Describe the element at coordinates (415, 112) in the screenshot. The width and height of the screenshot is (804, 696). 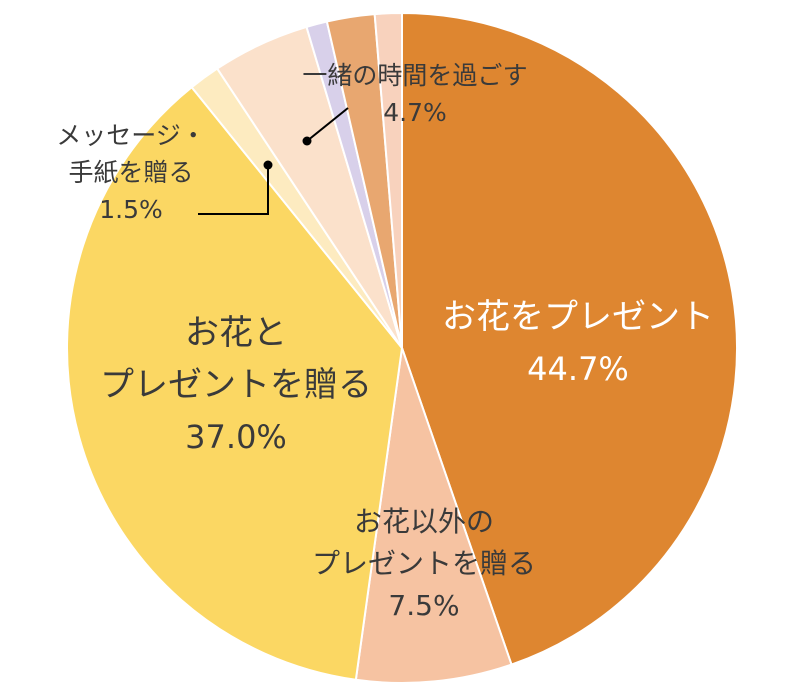
I see `value-spend-time: 4.7%` at that location.